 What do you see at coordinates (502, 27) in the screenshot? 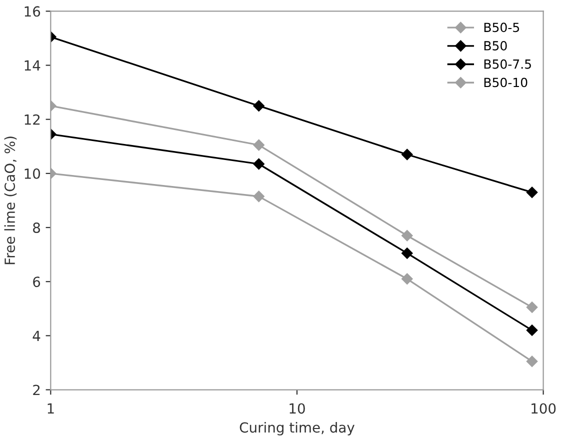
I see `legend-label: B50-5` at bounding box center [502, 27].